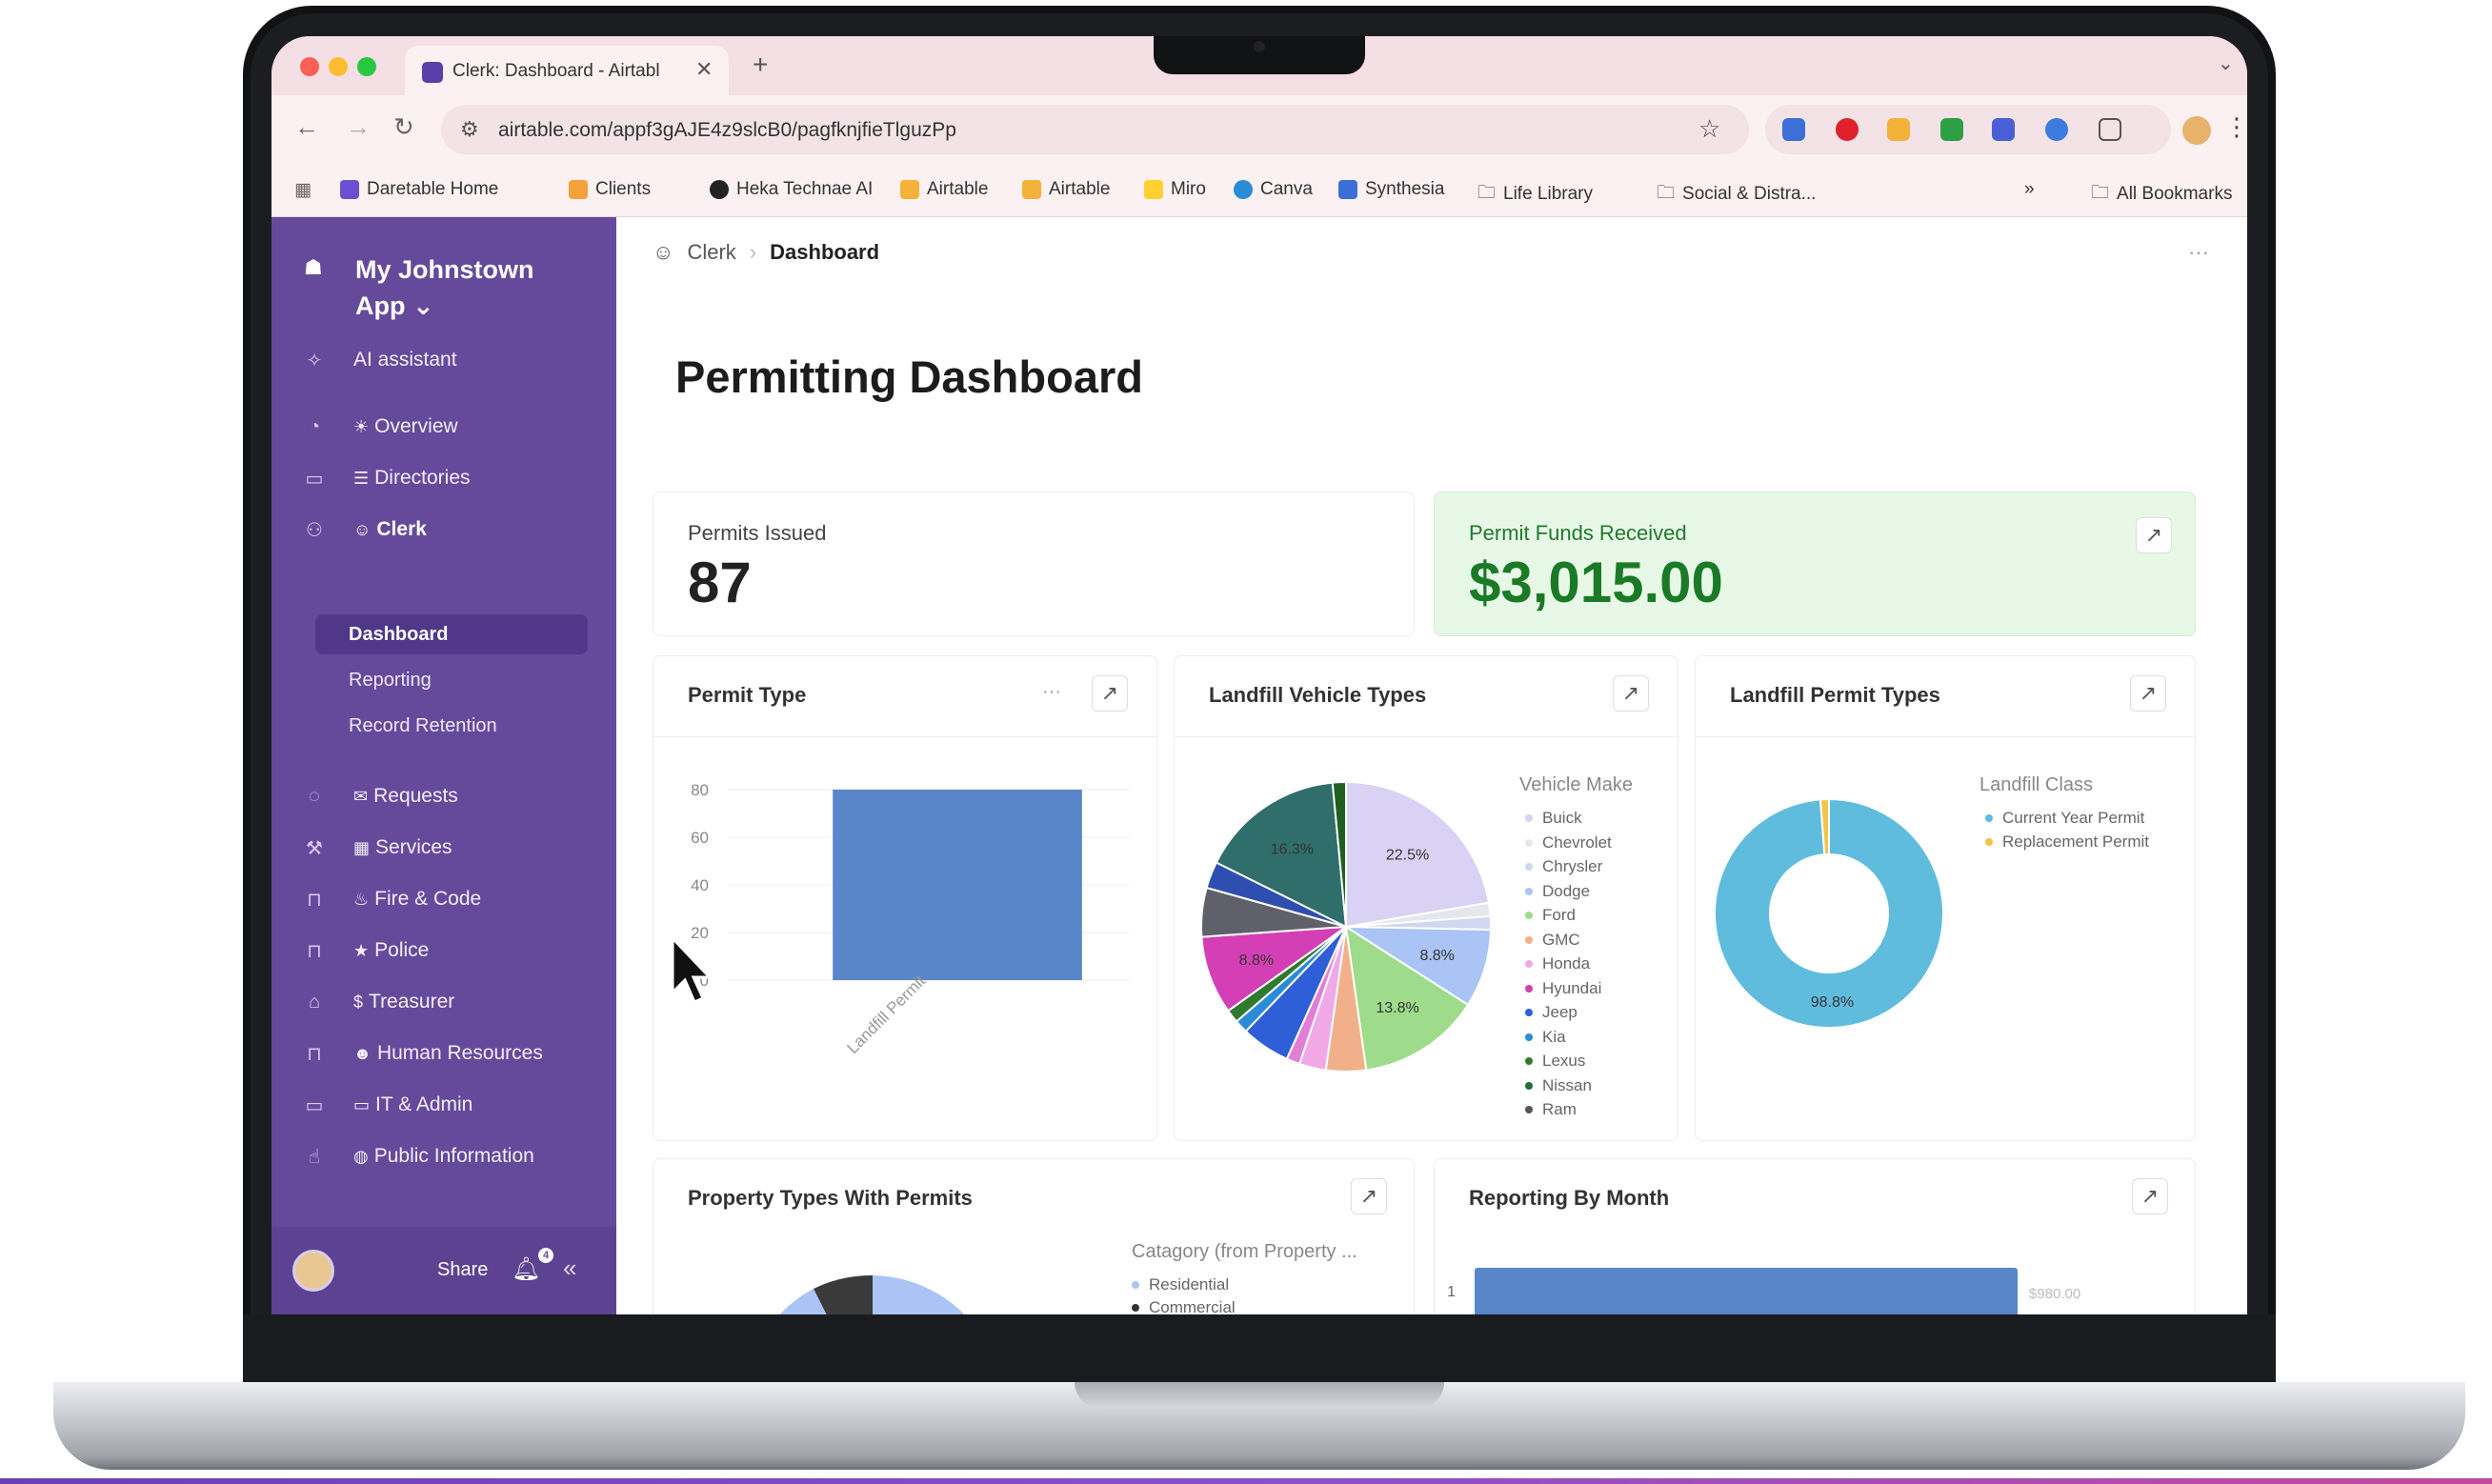 Image resolution: width=2492 pixels, height=1484 pixels. I want to click on bookmark-heka-technae: Heka Technae AI, so click(791, 190).